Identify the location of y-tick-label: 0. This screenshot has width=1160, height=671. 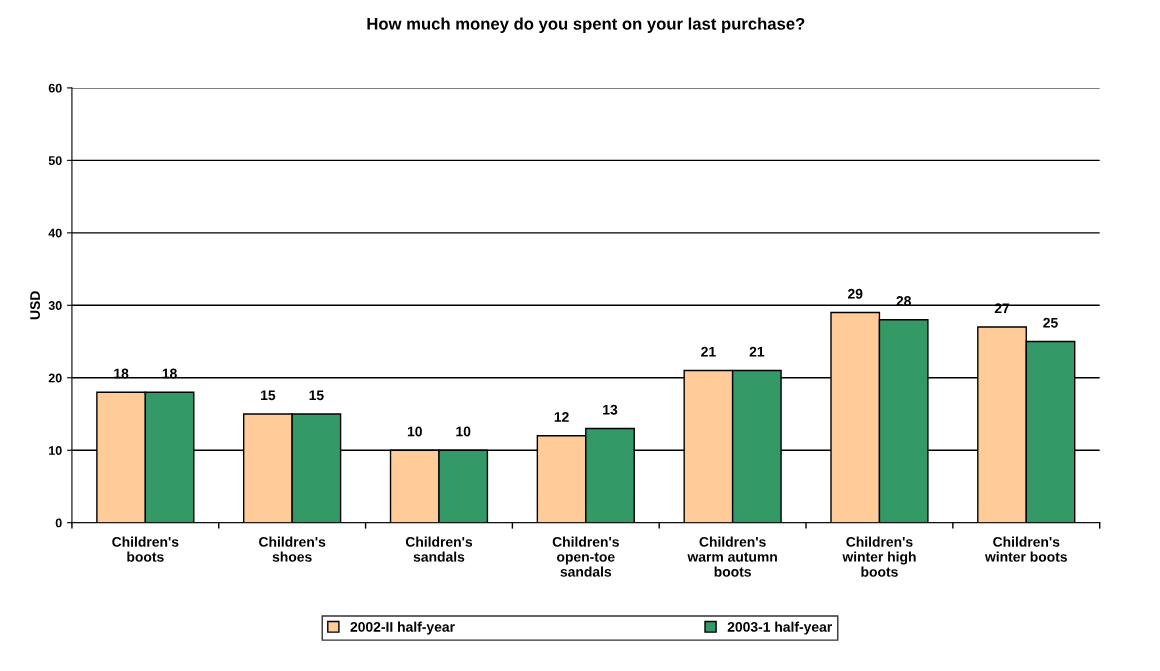
(58, 523).